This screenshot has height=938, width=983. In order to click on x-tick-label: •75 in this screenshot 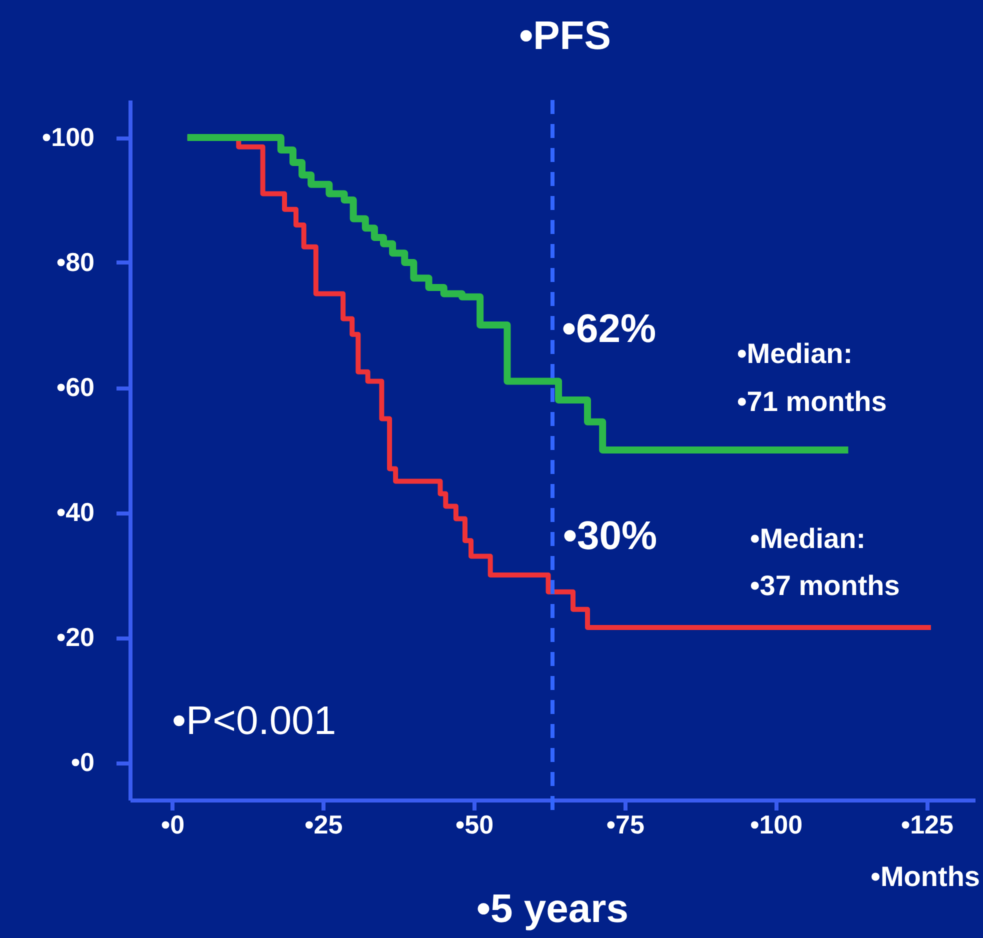, I will do `click(625, 825)`.